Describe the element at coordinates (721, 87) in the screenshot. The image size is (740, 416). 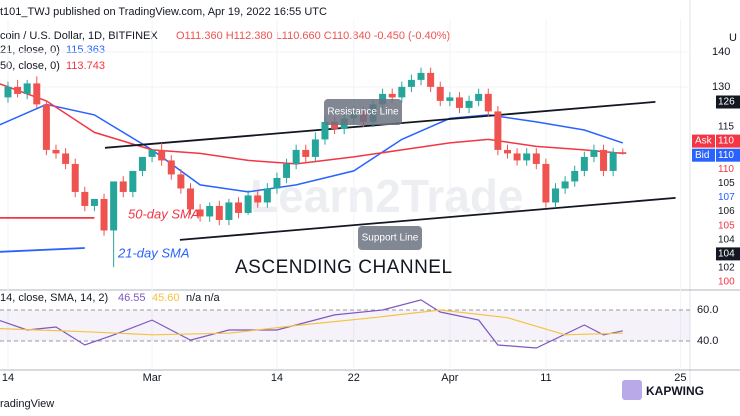
I see `y-tick-label: 130` at that location.